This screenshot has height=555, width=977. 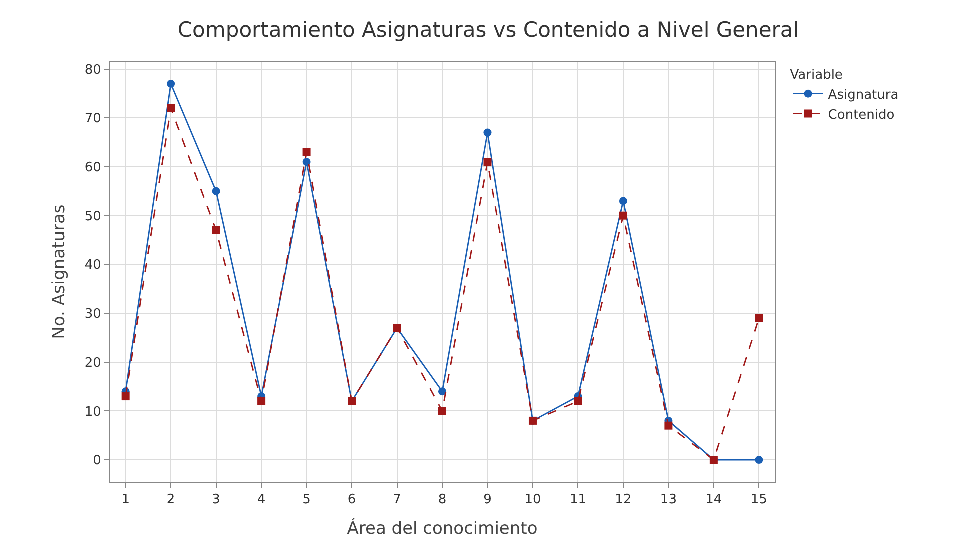 What do you see at coordinates (93, 216) in the screenshot?
I see `y-tick-label: 50` at bounding box center [93, 216].